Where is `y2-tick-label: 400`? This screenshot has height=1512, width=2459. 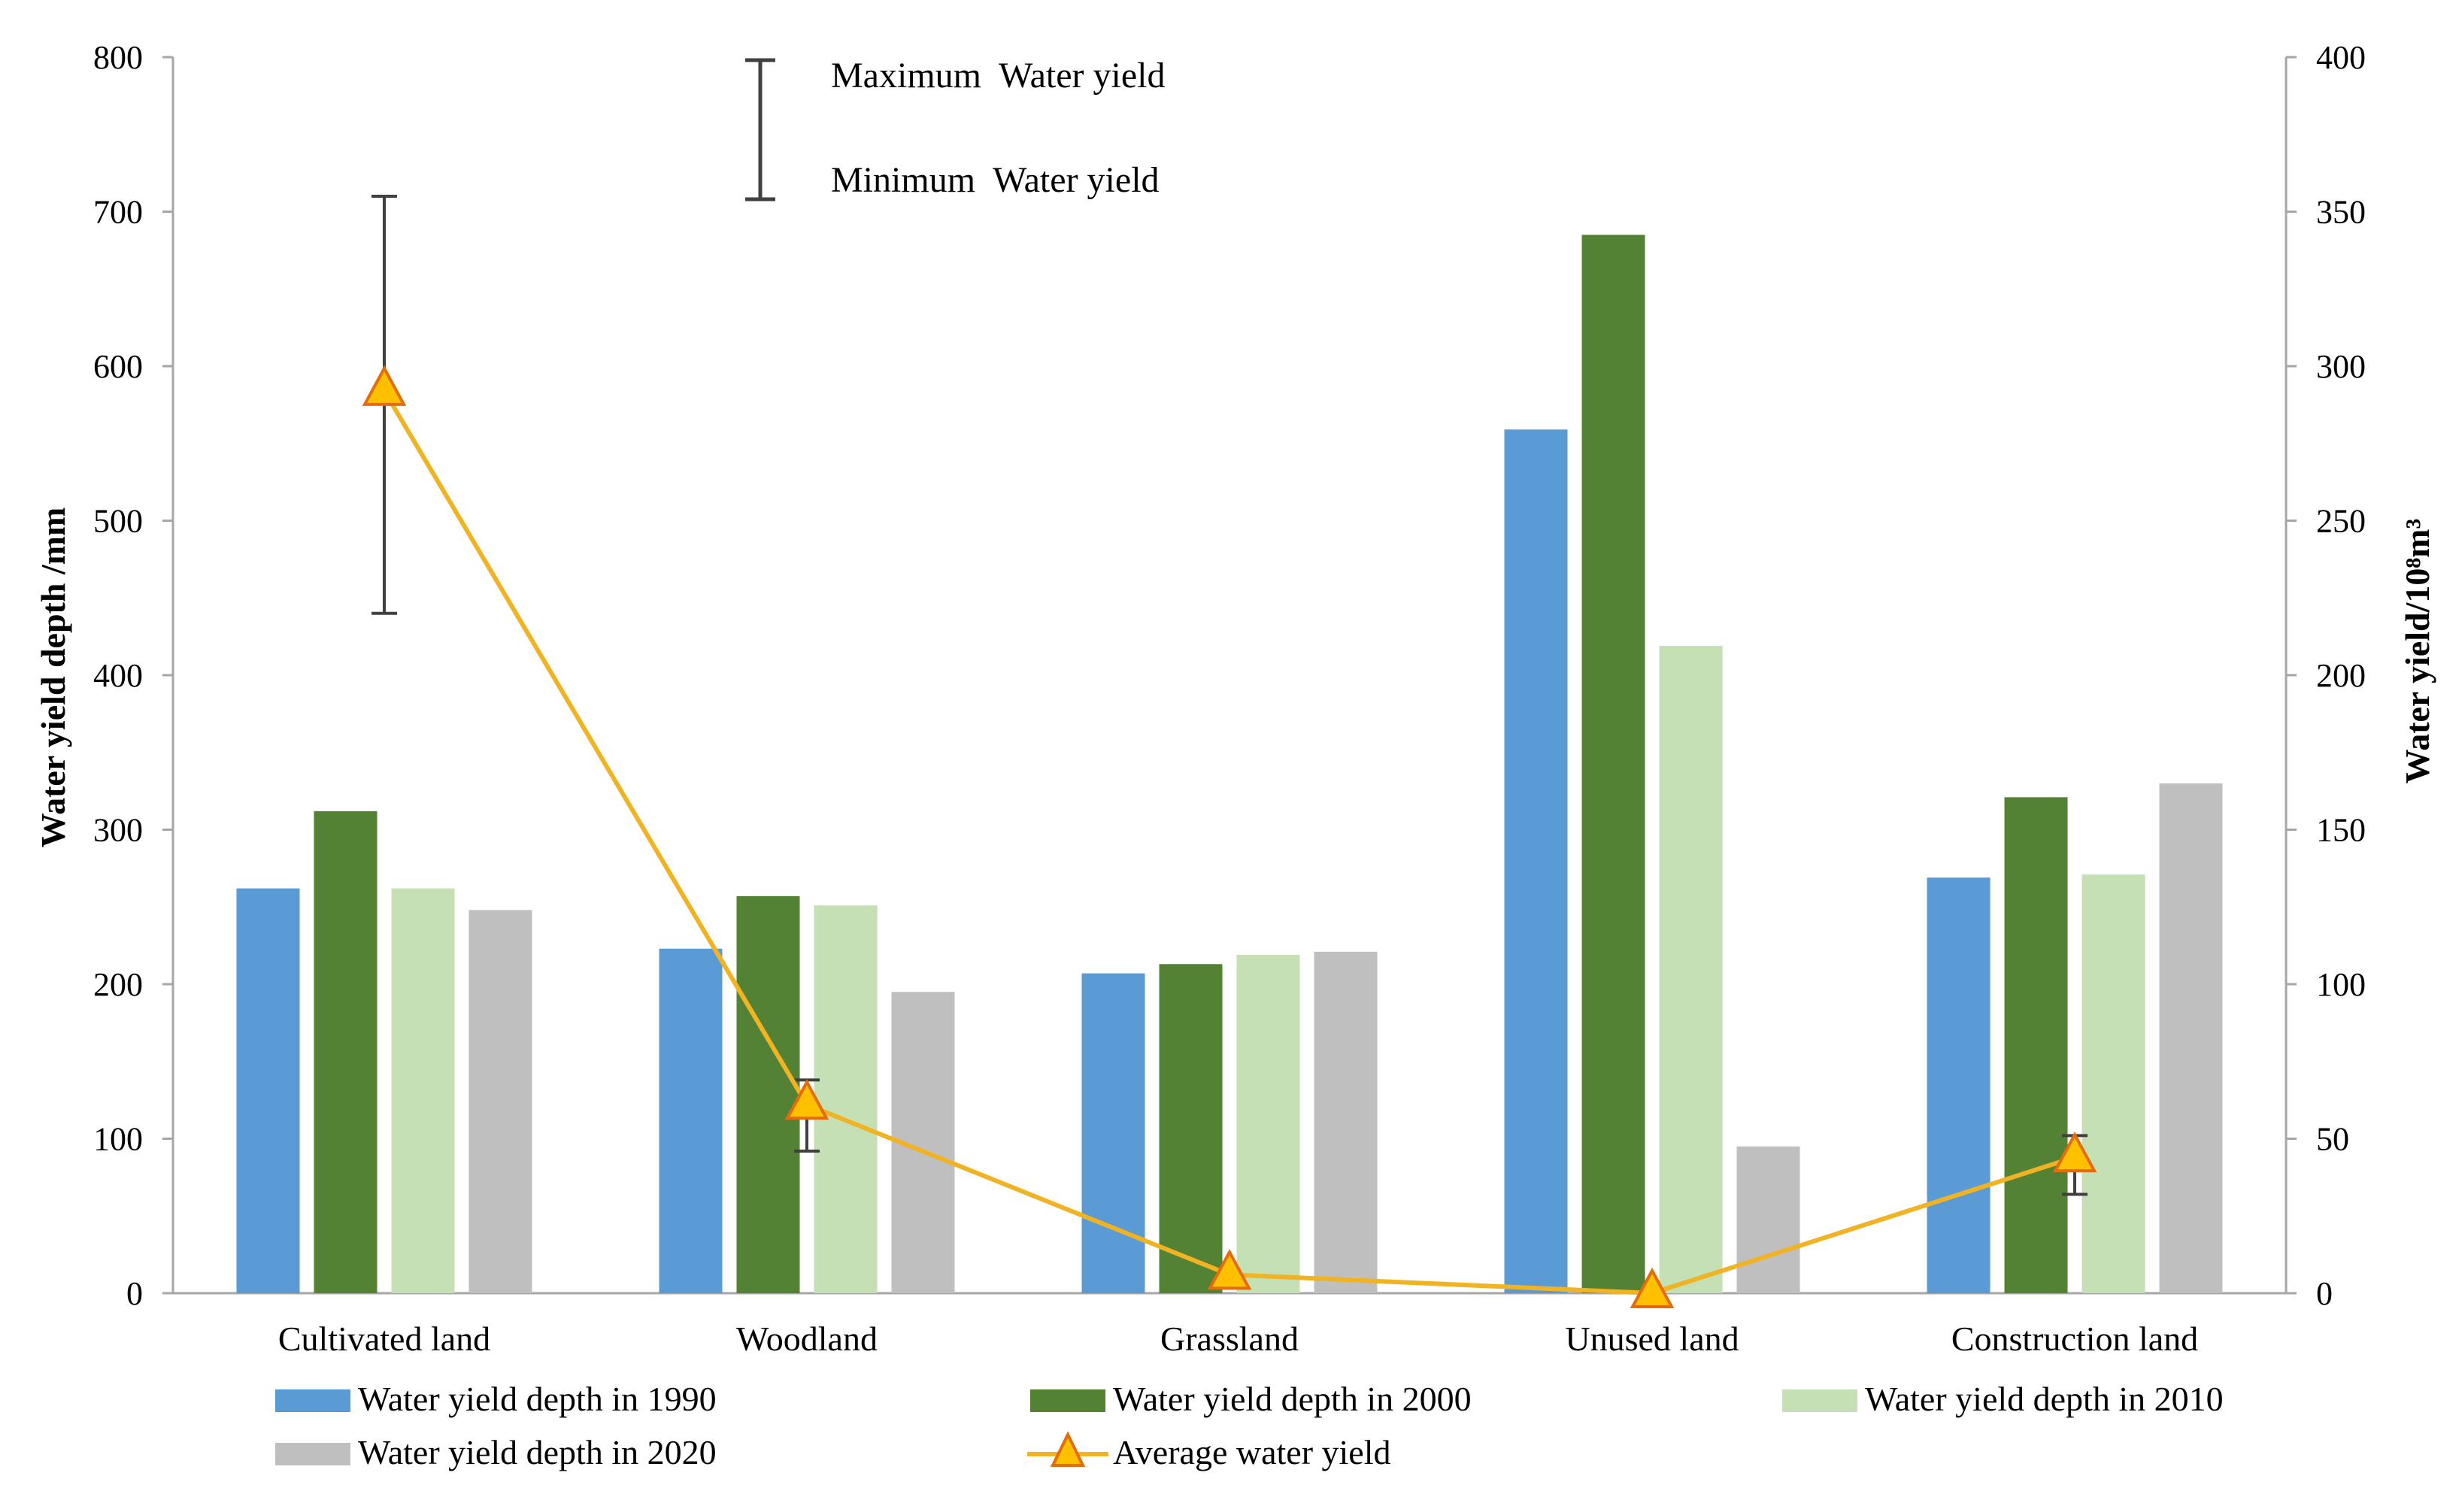 y2-tick-label: 400 is located at coordinates (2341, 57).